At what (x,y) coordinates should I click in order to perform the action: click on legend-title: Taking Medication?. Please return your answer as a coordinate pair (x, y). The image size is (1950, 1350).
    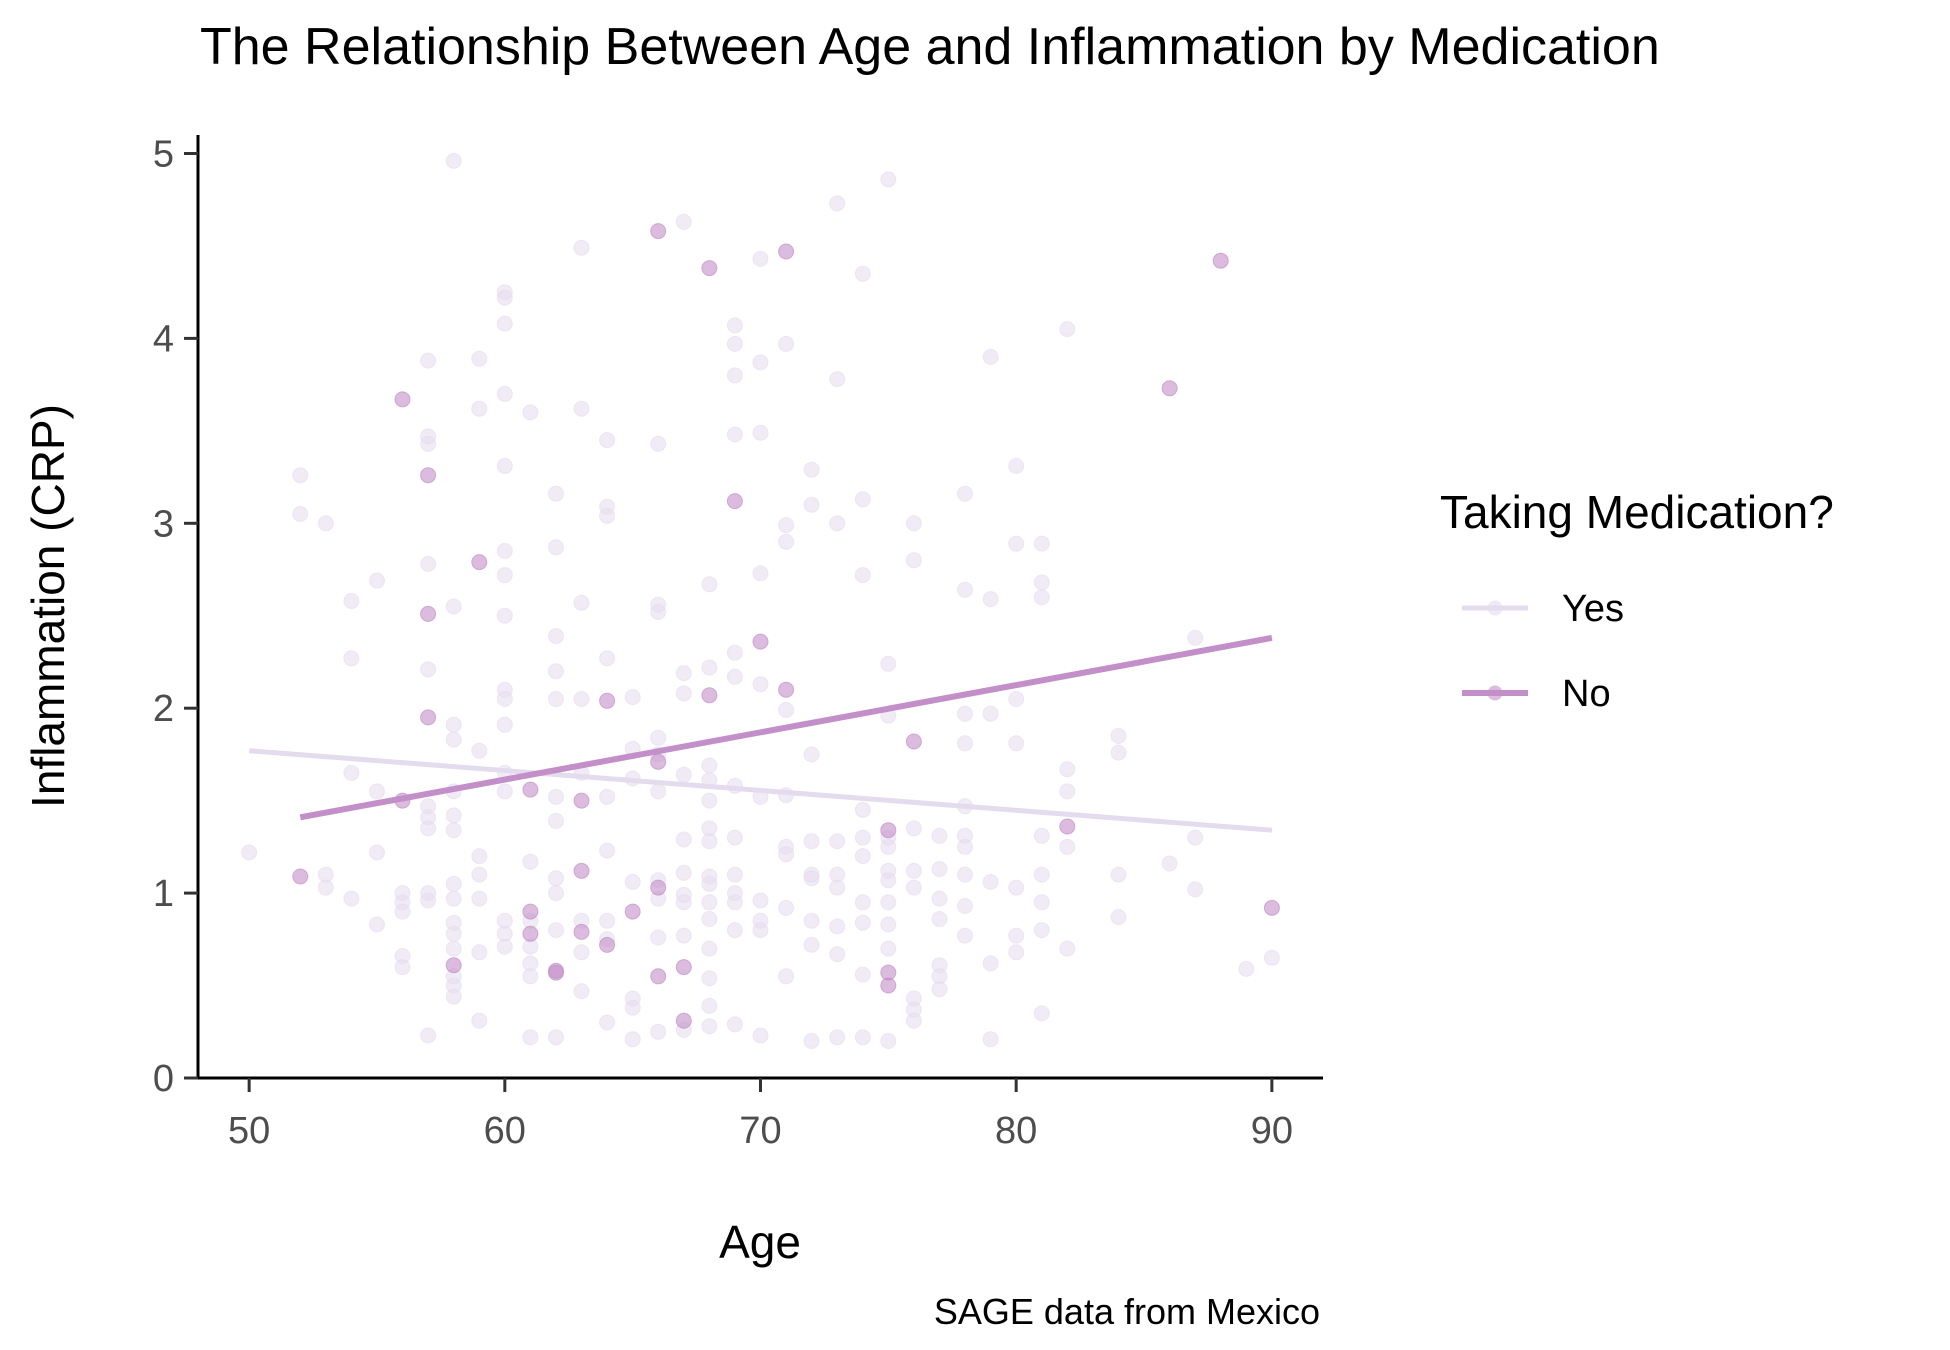
    Looking at the image, I should click on (1637, 512).